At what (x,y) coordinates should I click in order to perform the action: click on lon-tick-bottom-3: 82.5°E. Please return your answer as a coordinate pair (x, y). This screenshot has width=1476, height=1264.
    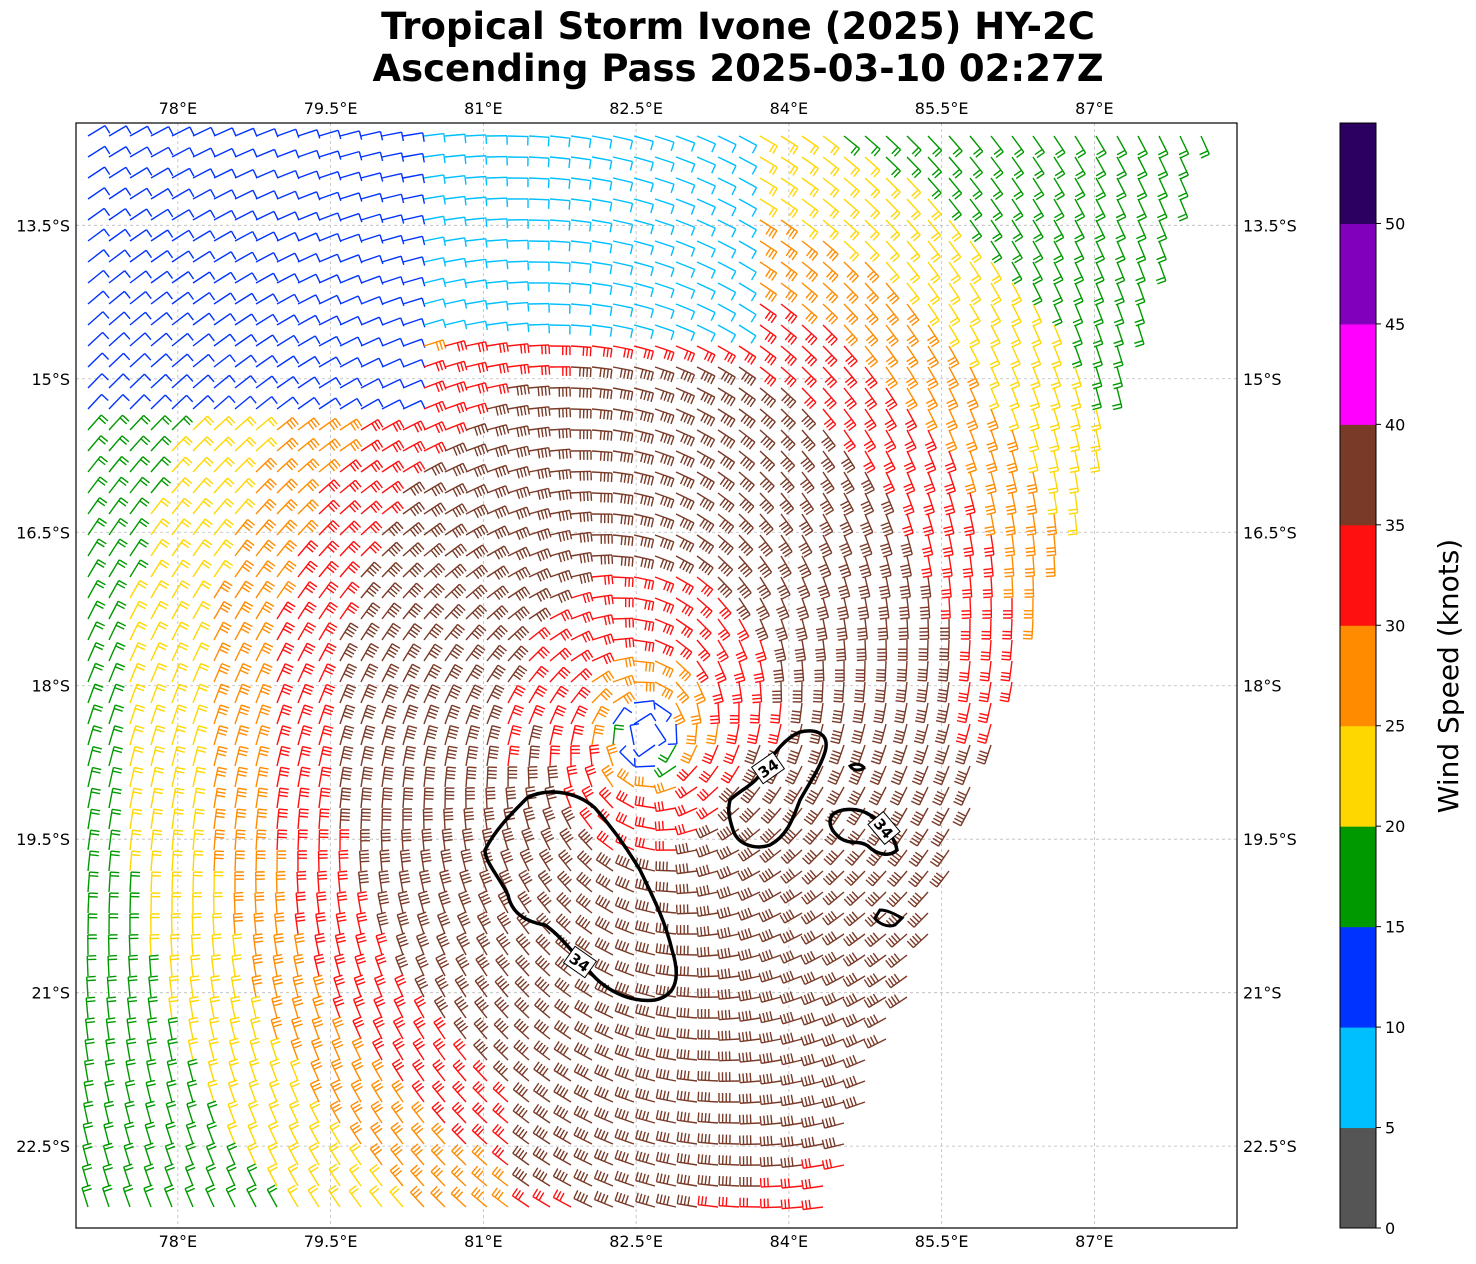
    Looking at the image, I should click on (636, 1241).